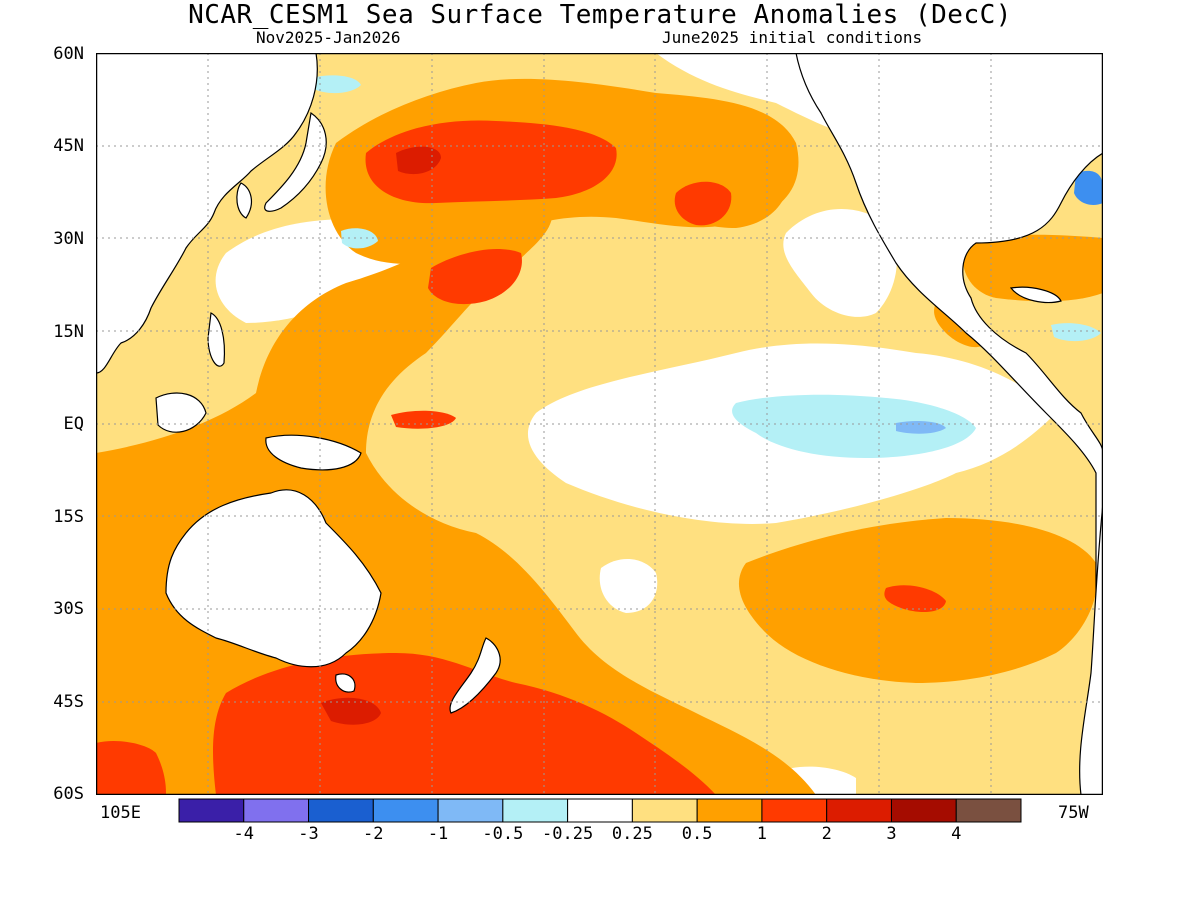 The height and width of the screenshot is (900, 1200). I want to click on hot-region-far-southwest, so click(131, 768).